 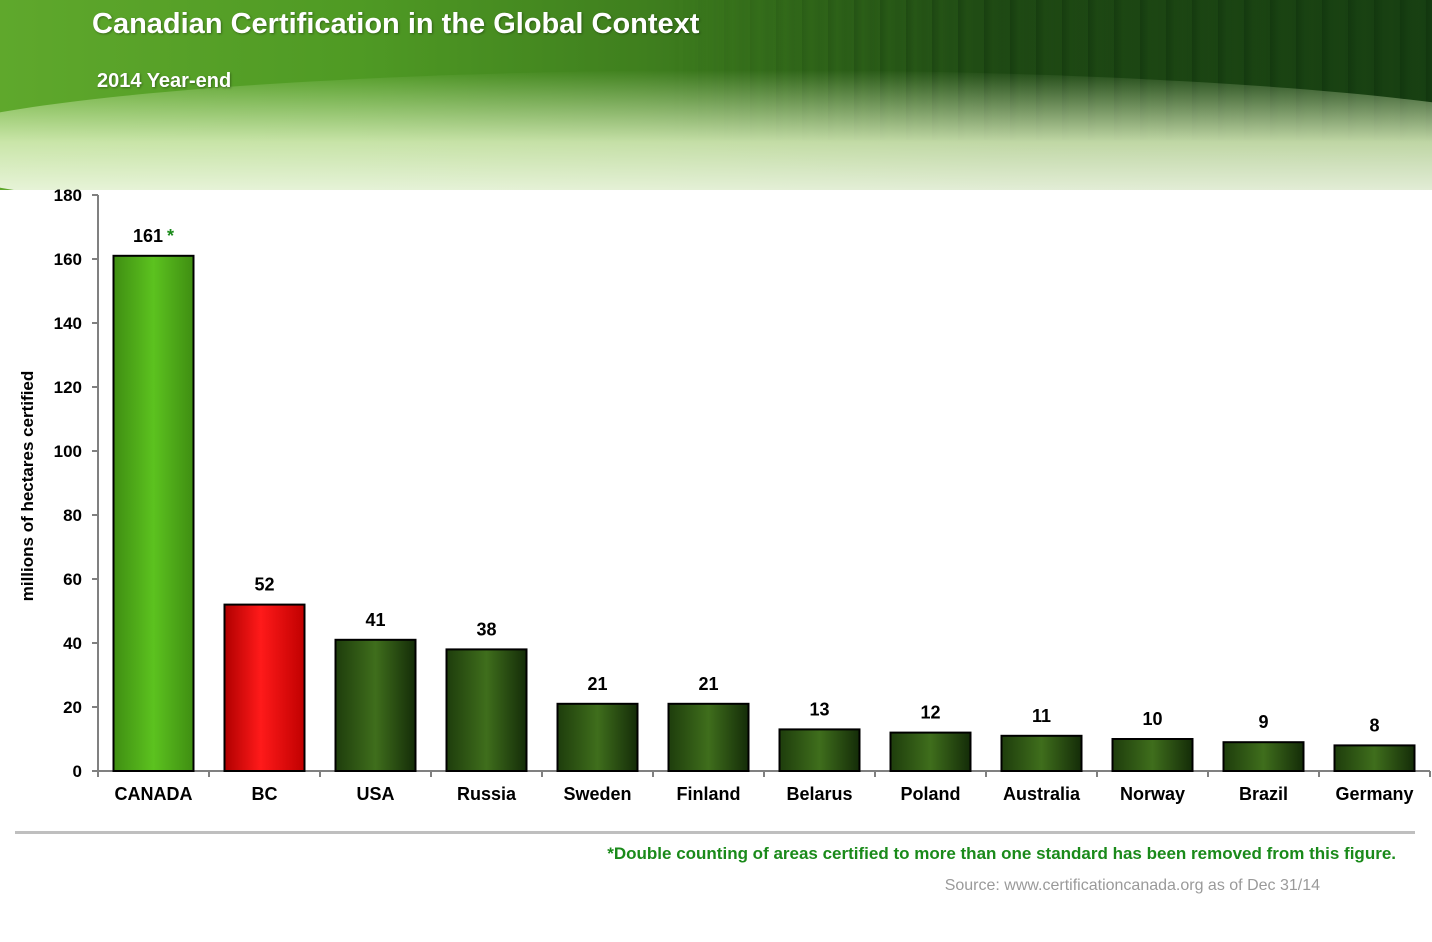 What do you see at coordinates (375, 705) in the screenshot?
I see `bar-usa` at bounding box center [375, 705].